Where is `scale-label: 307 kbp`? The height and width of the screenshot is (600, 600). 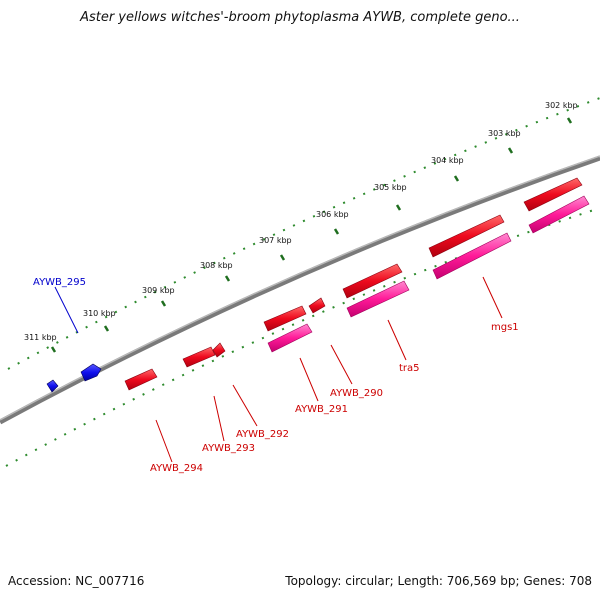
scale-label: 307 kbp is located at coordinates (275, 240).